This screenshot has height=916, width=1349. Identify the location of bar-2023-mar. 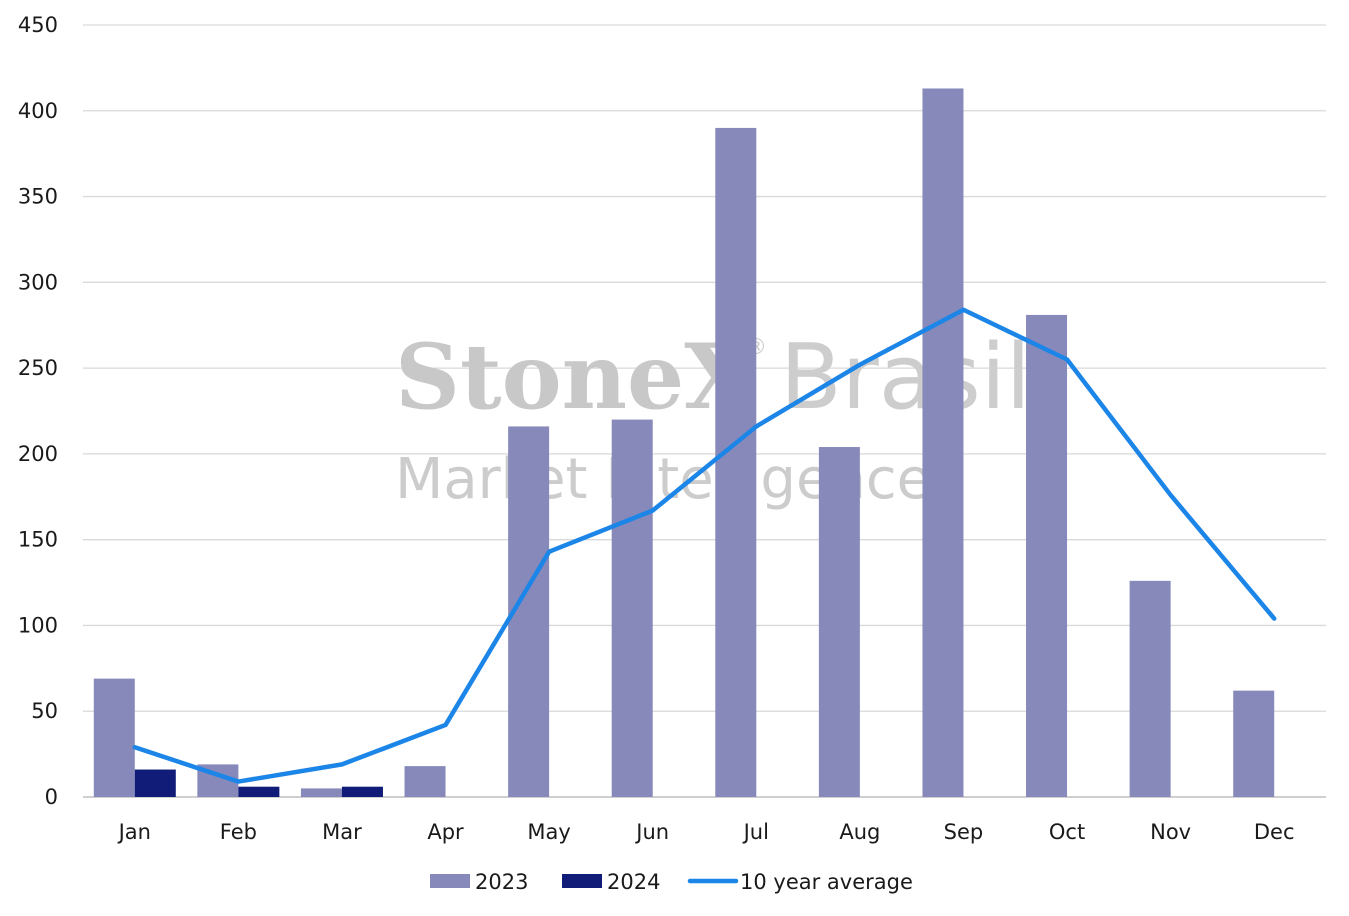
(321, 792).